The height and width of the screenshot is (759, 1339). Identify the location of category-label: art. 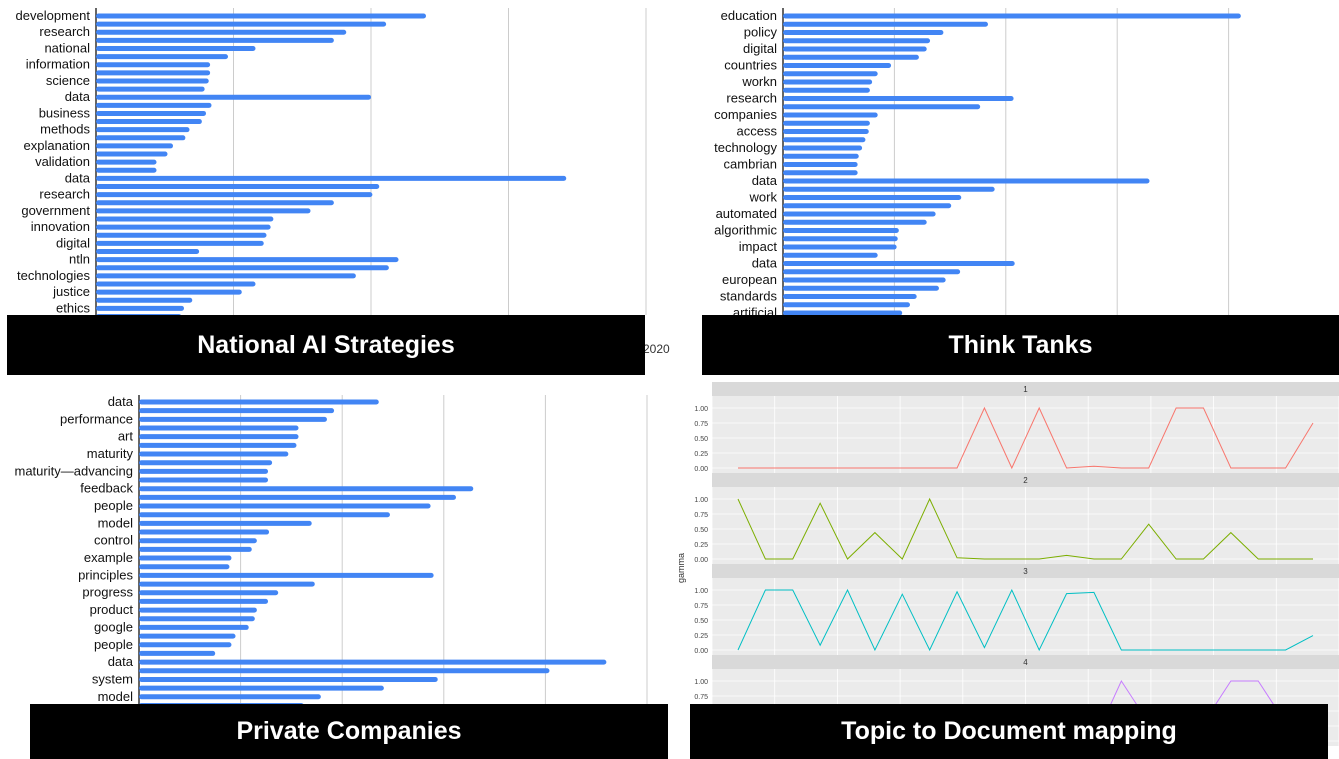
(126, 436).